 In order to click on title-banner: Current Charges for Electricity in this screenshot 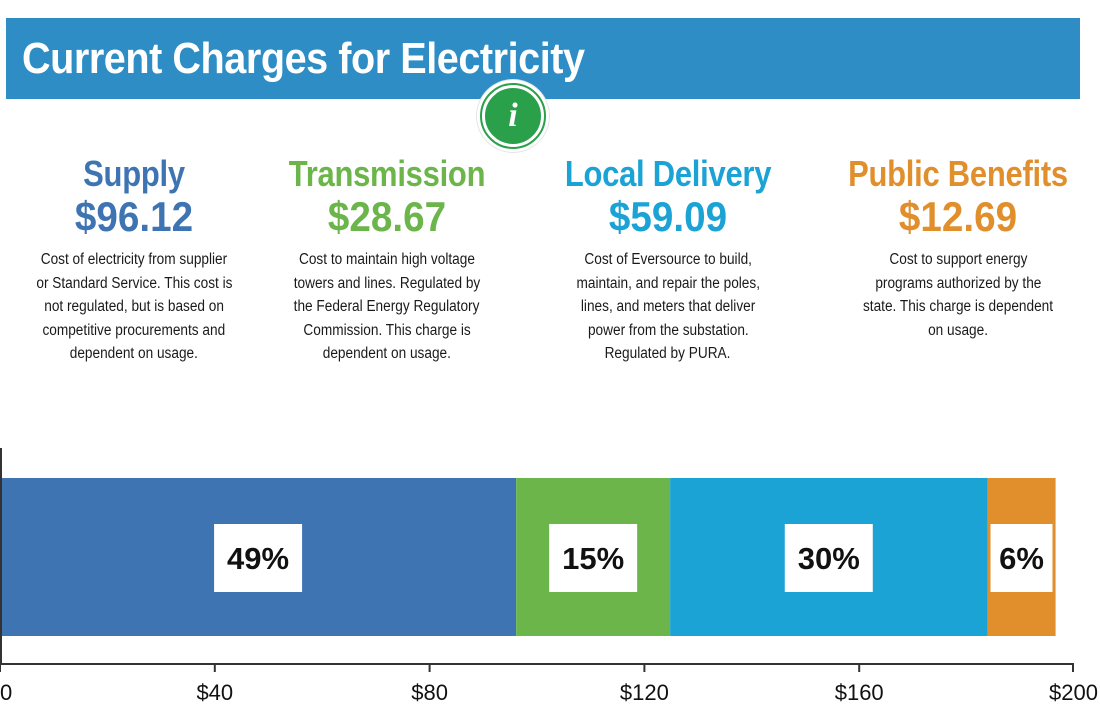, I will do `click(543, 58)`.